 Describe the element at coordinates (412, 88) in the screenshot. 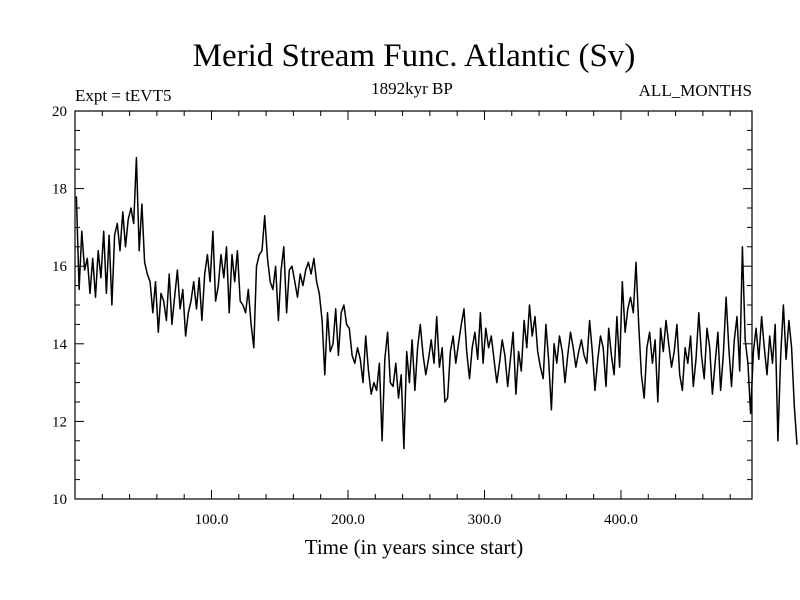

I see `subtitle-center: 1892kyr BP` at that location.